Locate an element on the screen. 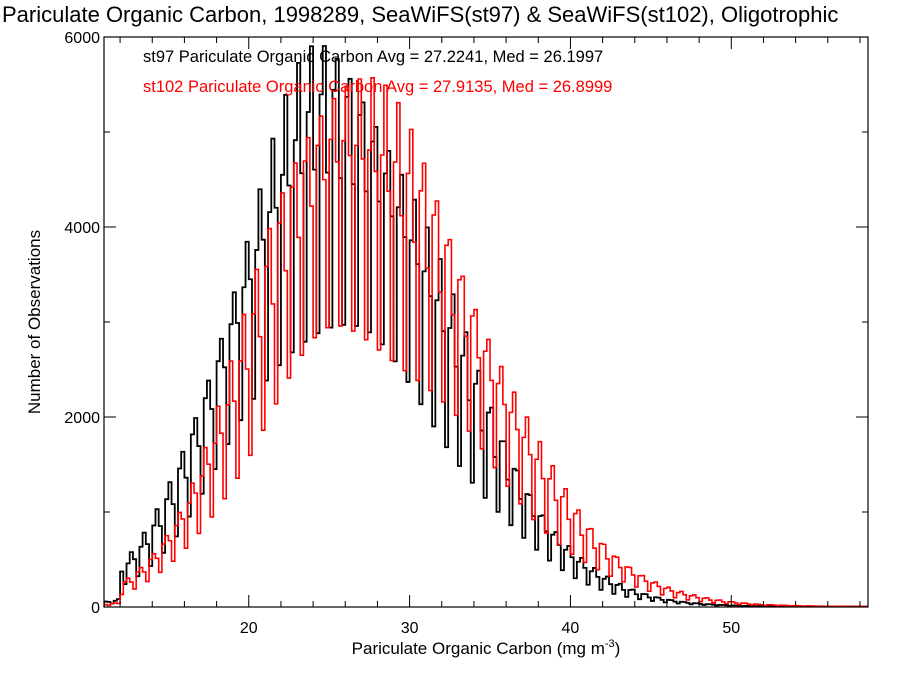 The image size is (900, 675). y-tick-label: 0 is located at coordinates (95, 608).